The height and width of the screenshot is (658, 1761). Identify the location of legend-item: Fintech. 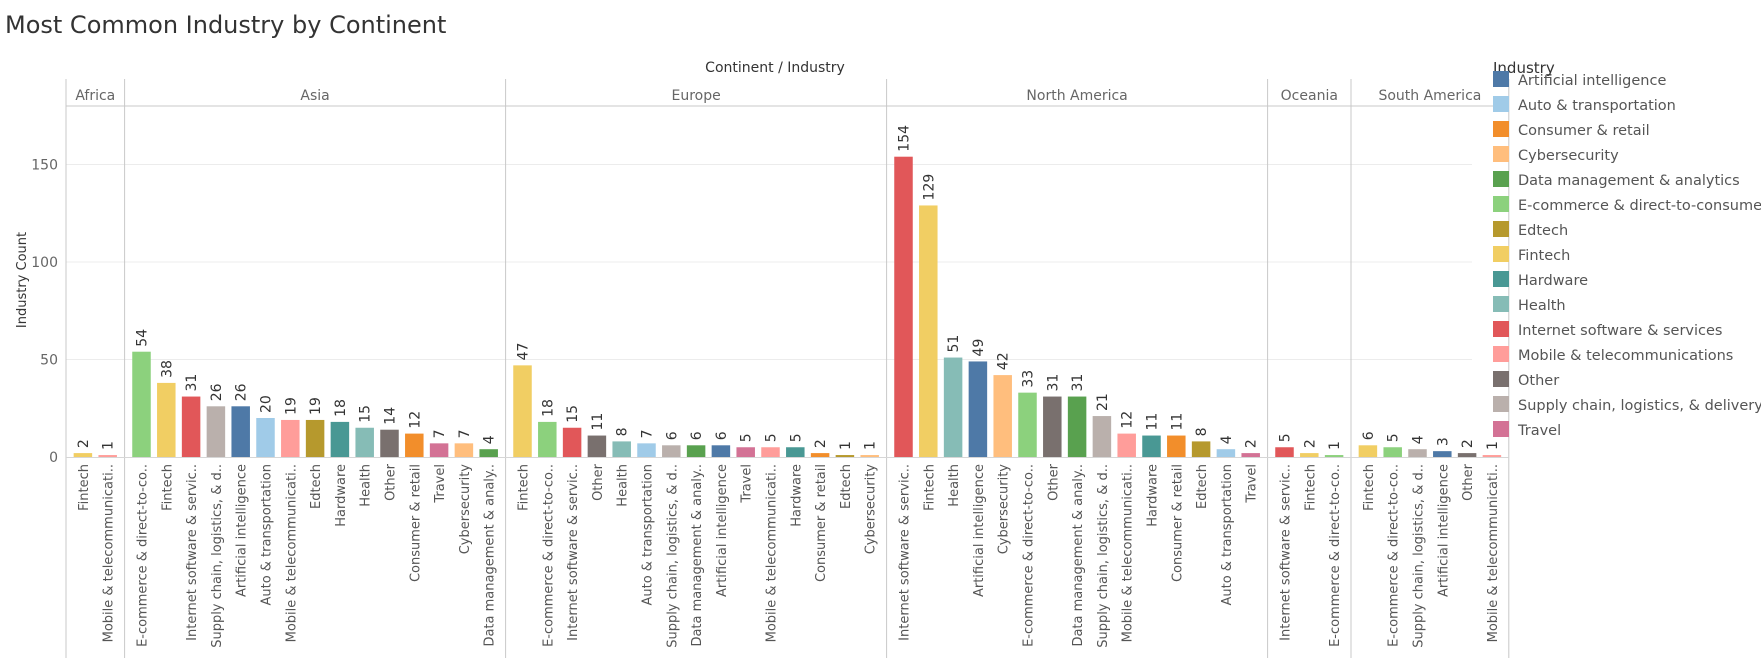
(1531, 255).